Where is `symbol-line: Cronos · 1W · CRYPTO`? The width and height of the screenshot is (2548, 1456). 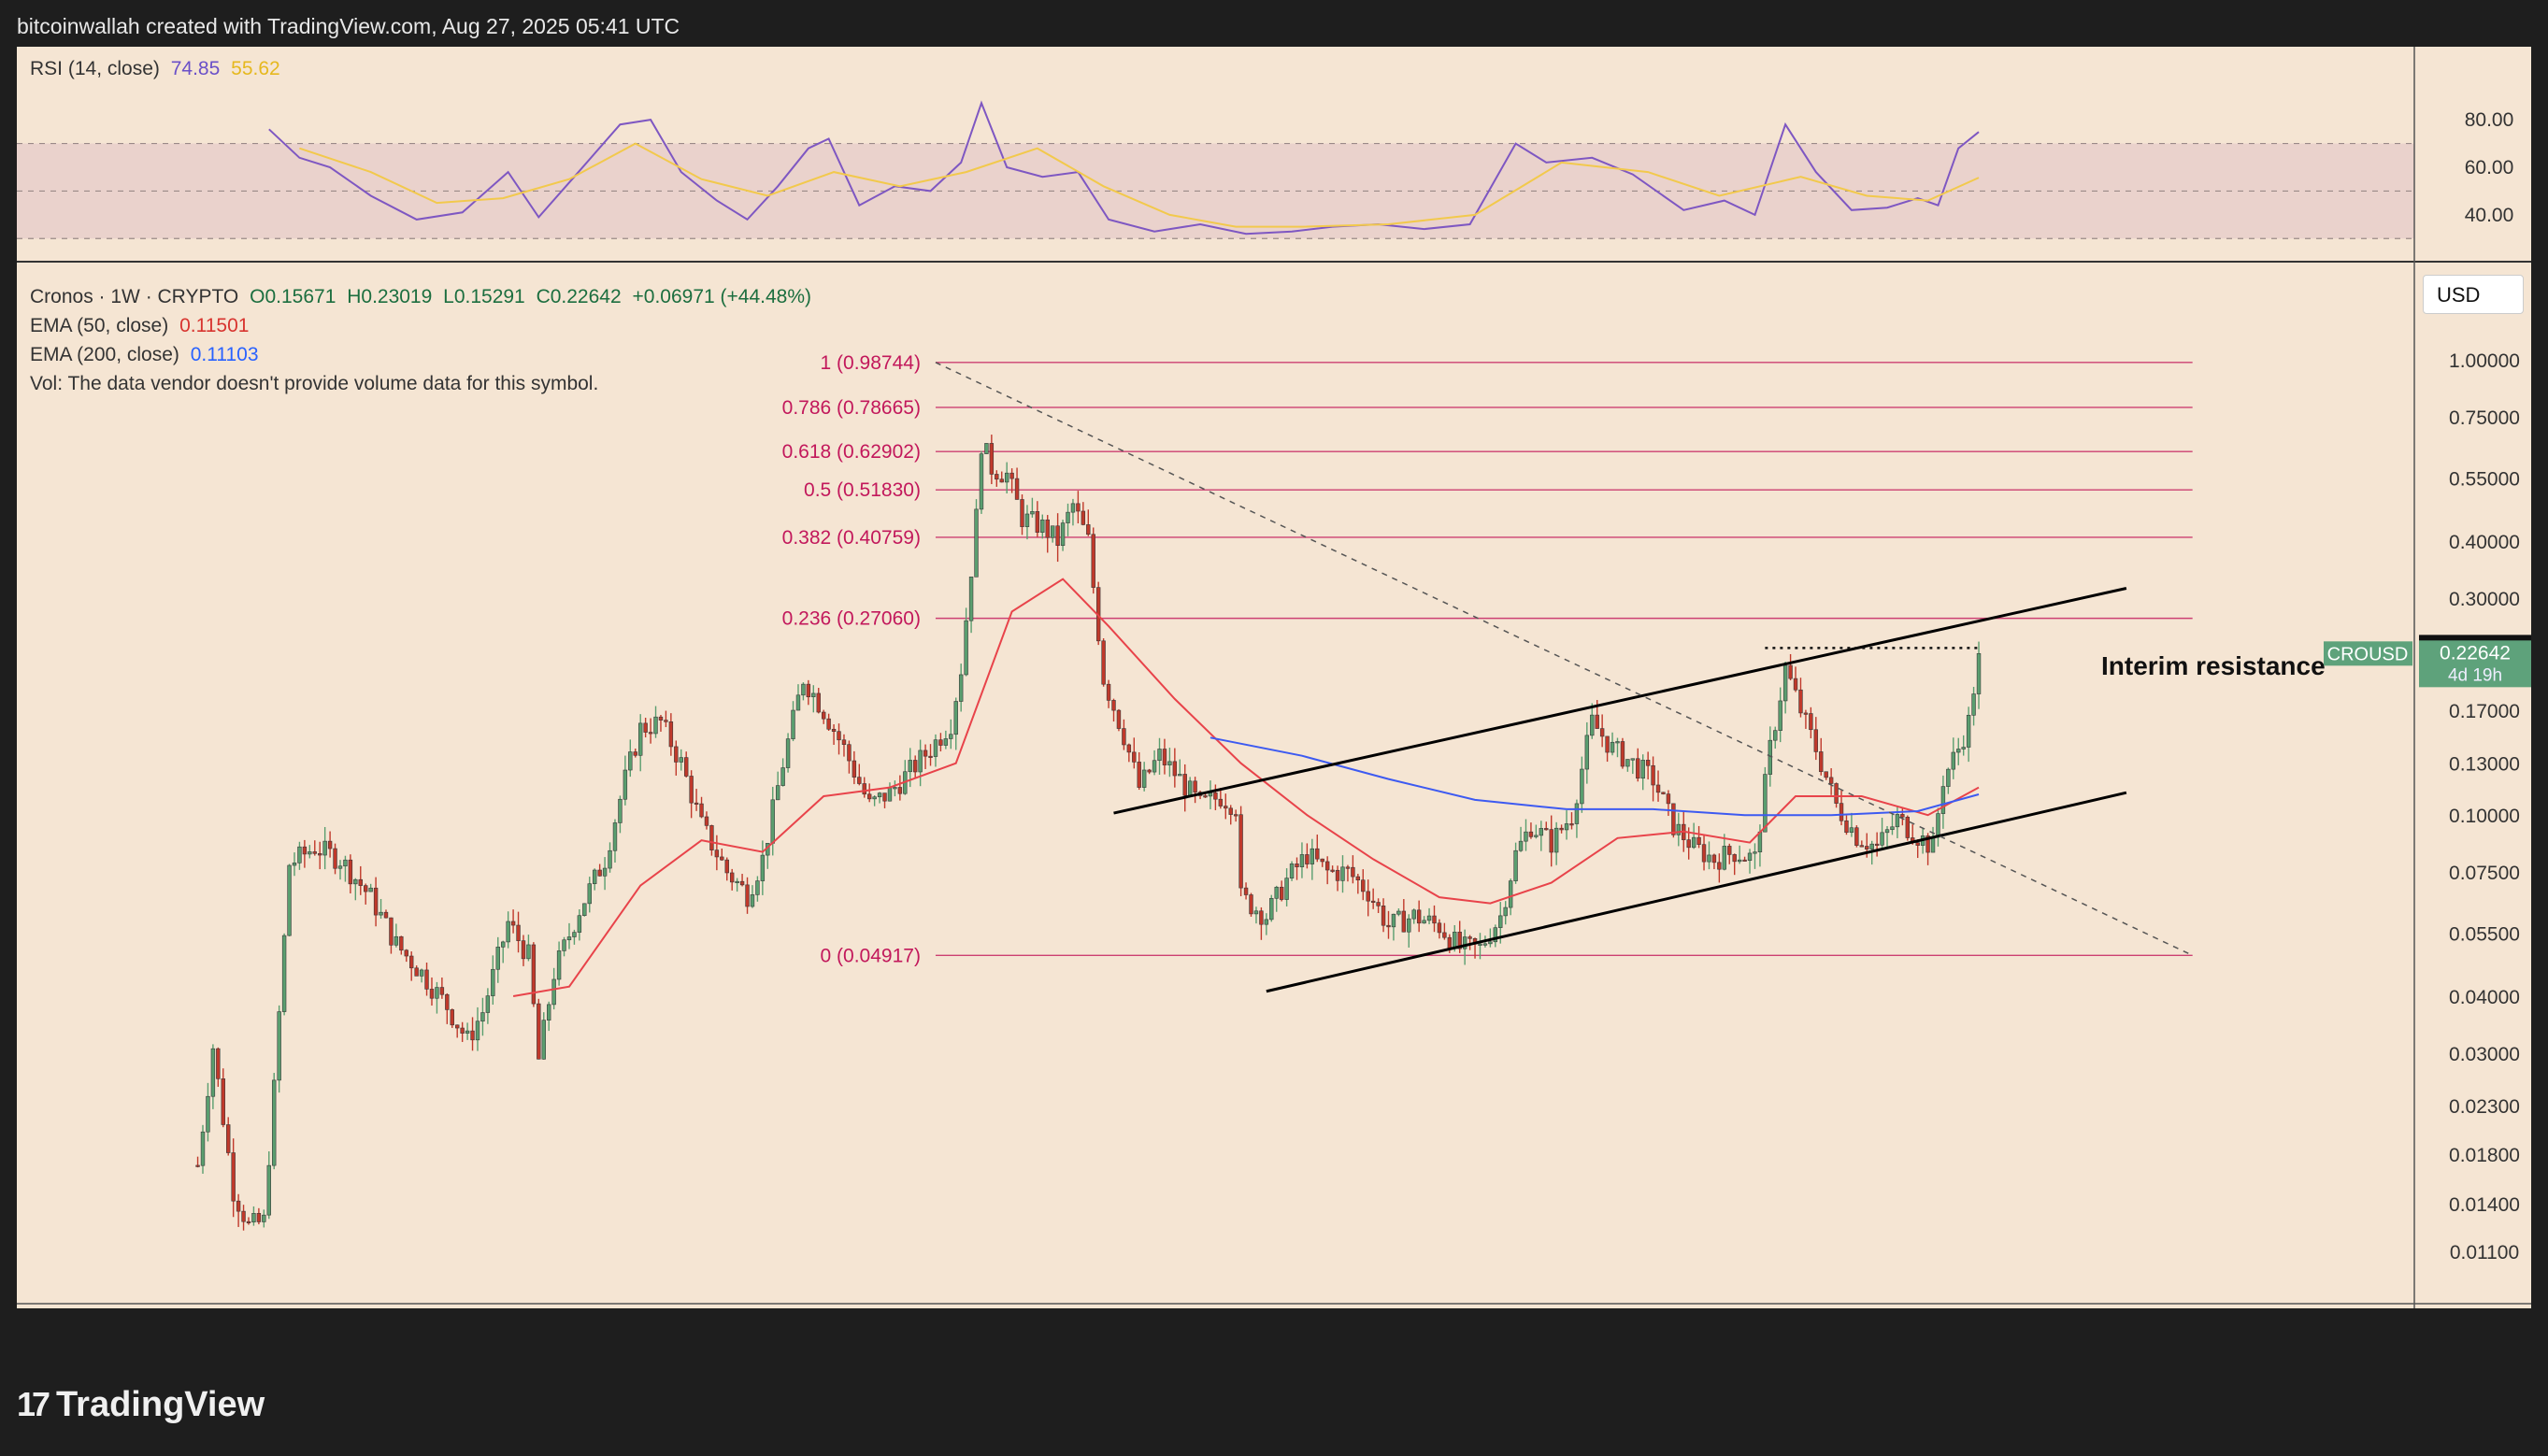
symbol-line: Cronos · 1W · CRYPTO is located at coordinates (135, 296).